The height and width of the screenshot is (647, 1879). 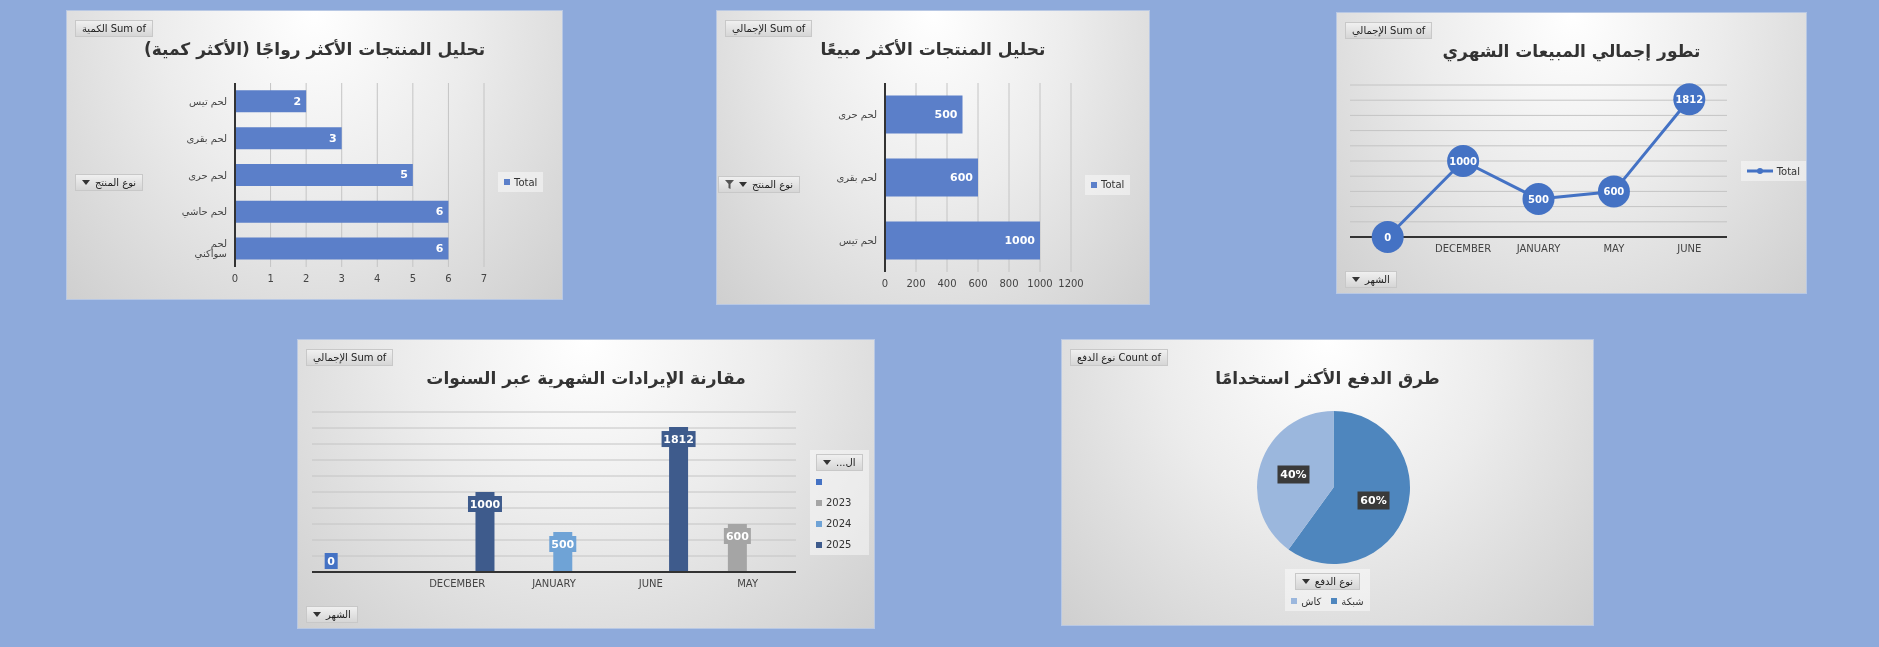 I want to click on x-tick-label: 800, so click(x=1009, y=284).